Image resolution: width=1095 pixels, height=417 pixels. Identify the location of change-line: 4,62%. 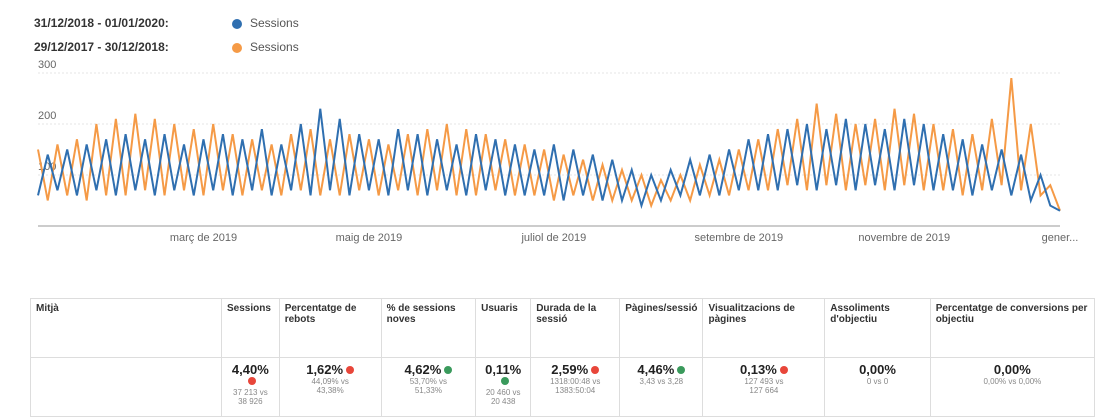
(429, 369).